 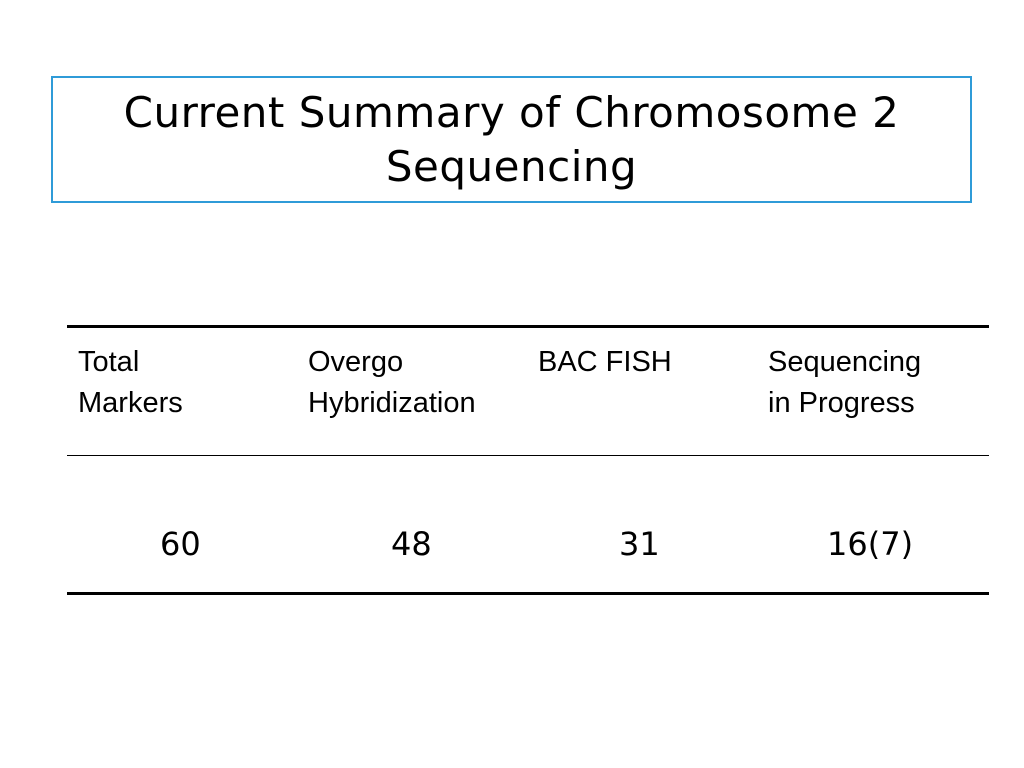 I want to click on header-label-line: Total, so click(x=109, y=362).